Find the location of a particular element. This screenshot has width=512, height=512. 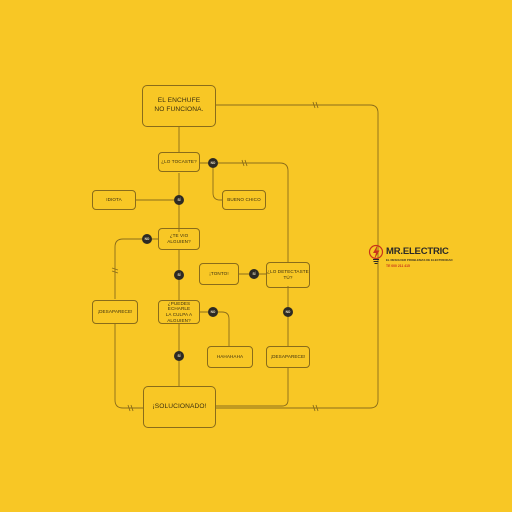

connector-desap-left-sol is located at coordinates (128, 366).